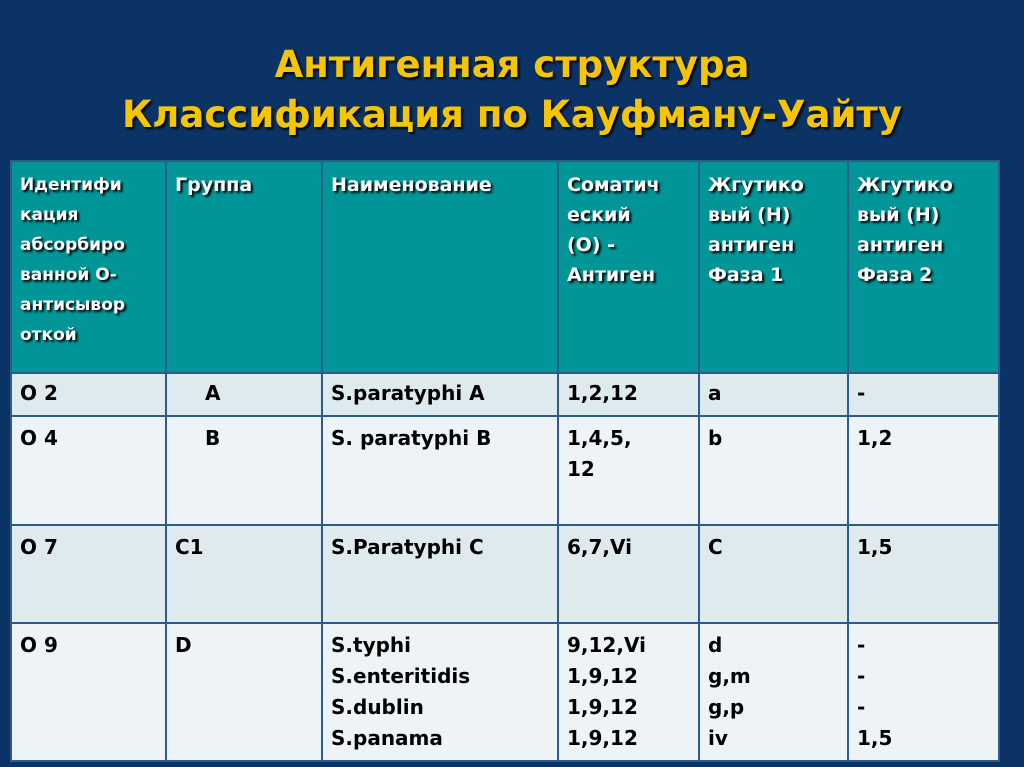 This screenshot has width=1024, height=767. Describe the element at coordinates (244, 394) in the screenshot. I see `cell-group: A` at that location.